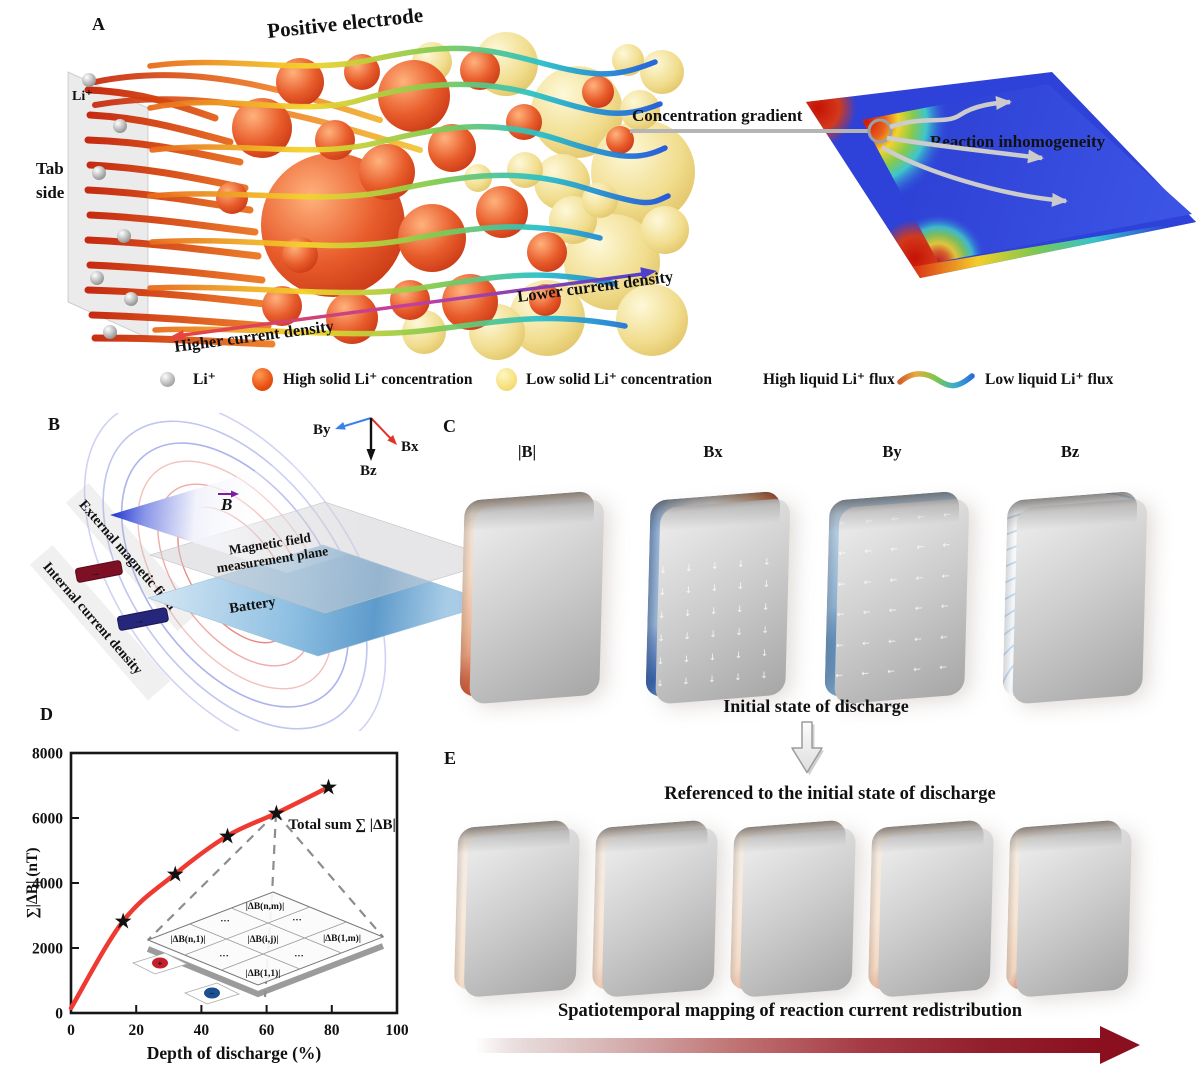  Describe the element at coordinates (1070, 594) in the screenshot. I see `battery-map-Bz` at that location.